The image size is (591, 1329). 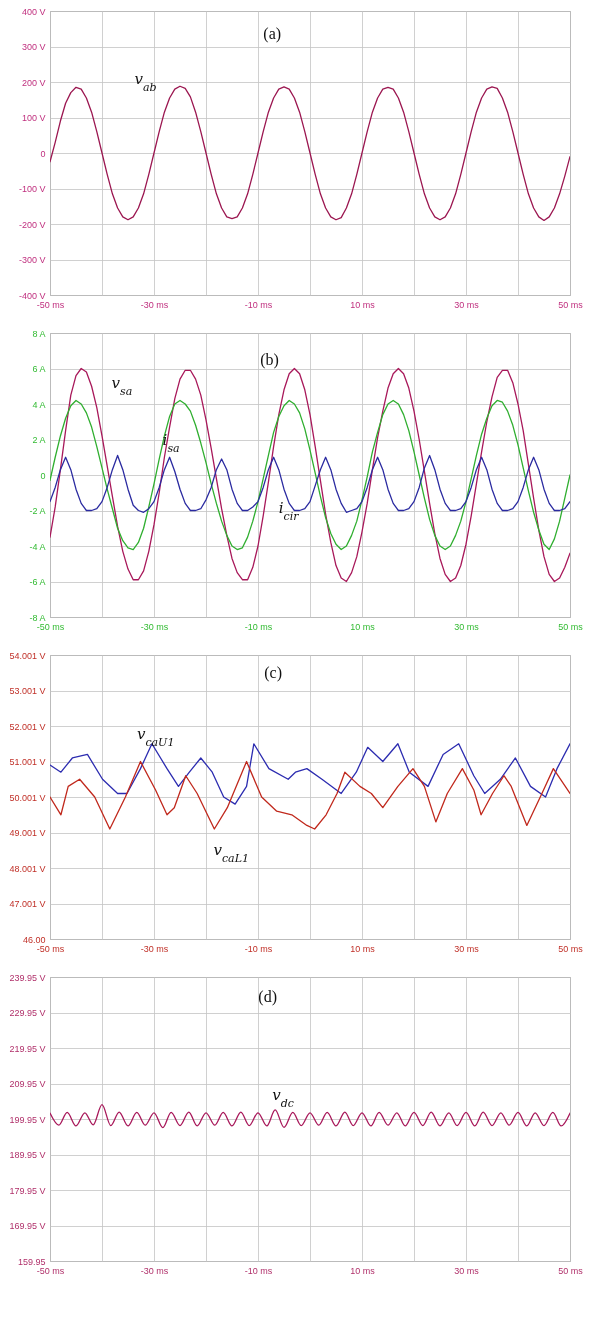 What do you see at coordinates (283, 1098) in the screenshot?
I see `series-label: v$_{dc}$` at bounding box center [283, 1098].